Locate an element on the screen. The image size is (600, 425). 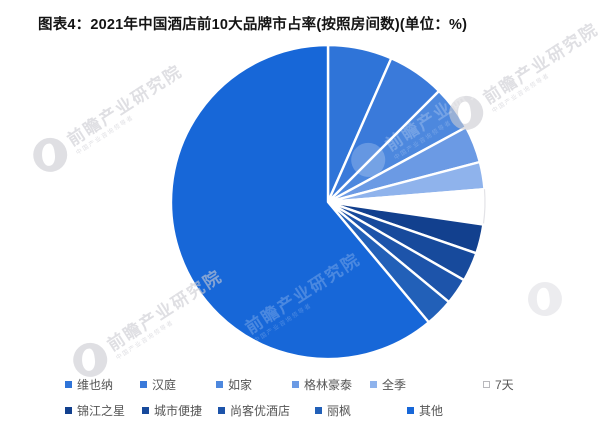
legend-item-0: 维也纳 is located at coordinates (89, 384).